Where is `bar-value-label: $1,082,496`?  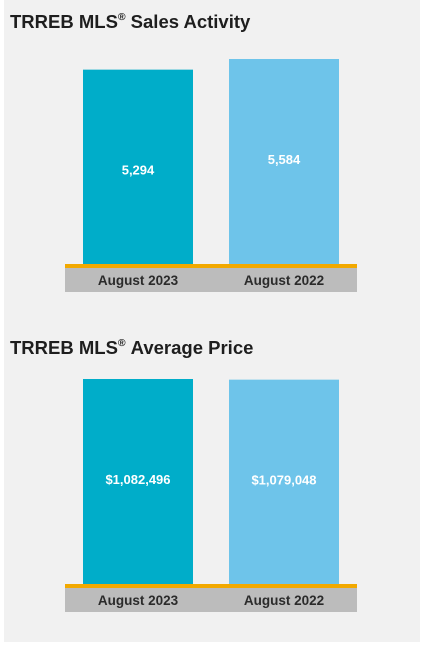
bar-value-label: $1,082,496 is located at coordinates (137, 479).